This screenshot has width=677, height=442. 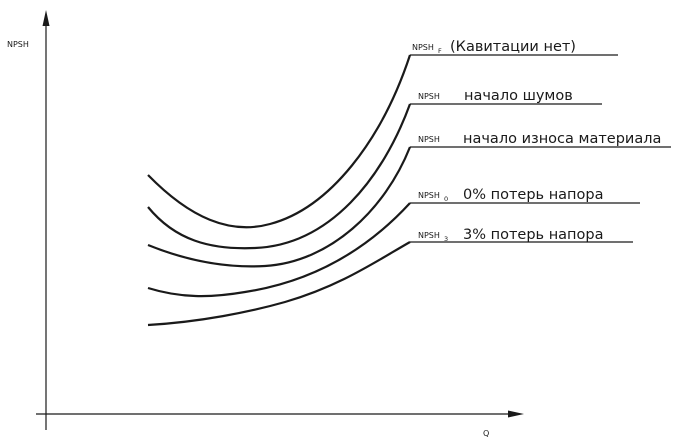 I want to click on label-npsh-3: NPSH 3 3% потерь напора, so click(x=511, y=235).